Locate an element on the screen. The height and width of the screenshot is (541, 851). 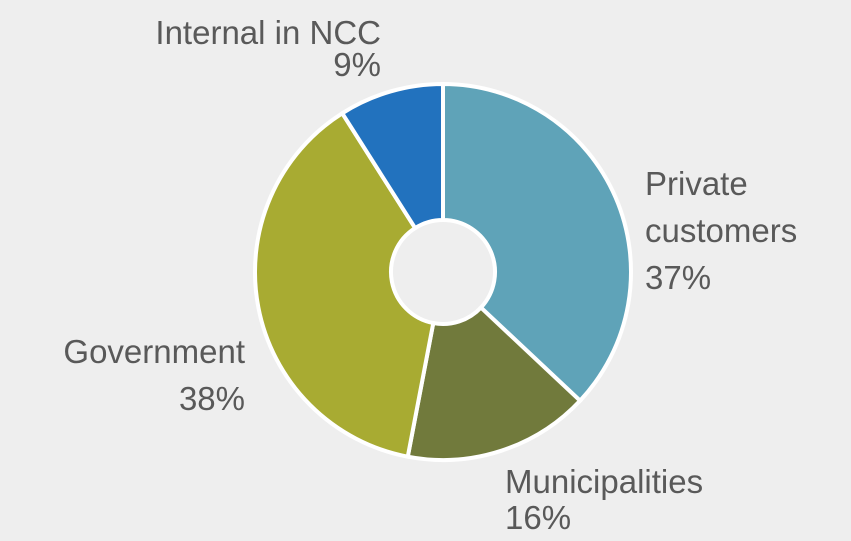
category-label: Internal in NCC is located at coordinates (268, 32).